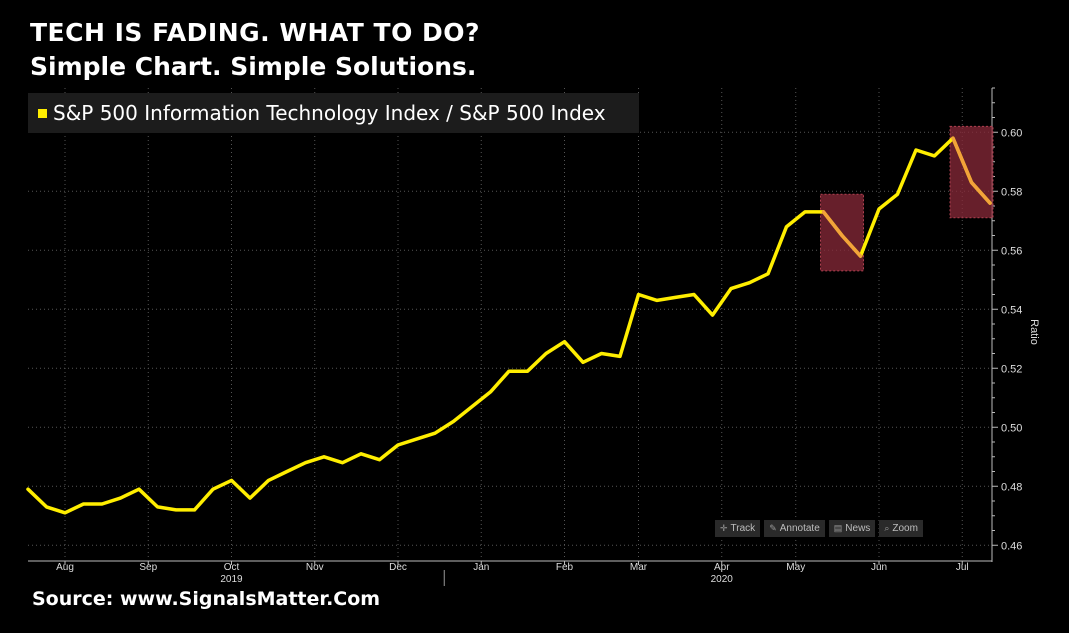  What do you see at coordinates (481, 567) in the screenshot?
I see `x-tick-label: Jan` at bounding box center [481, 567].